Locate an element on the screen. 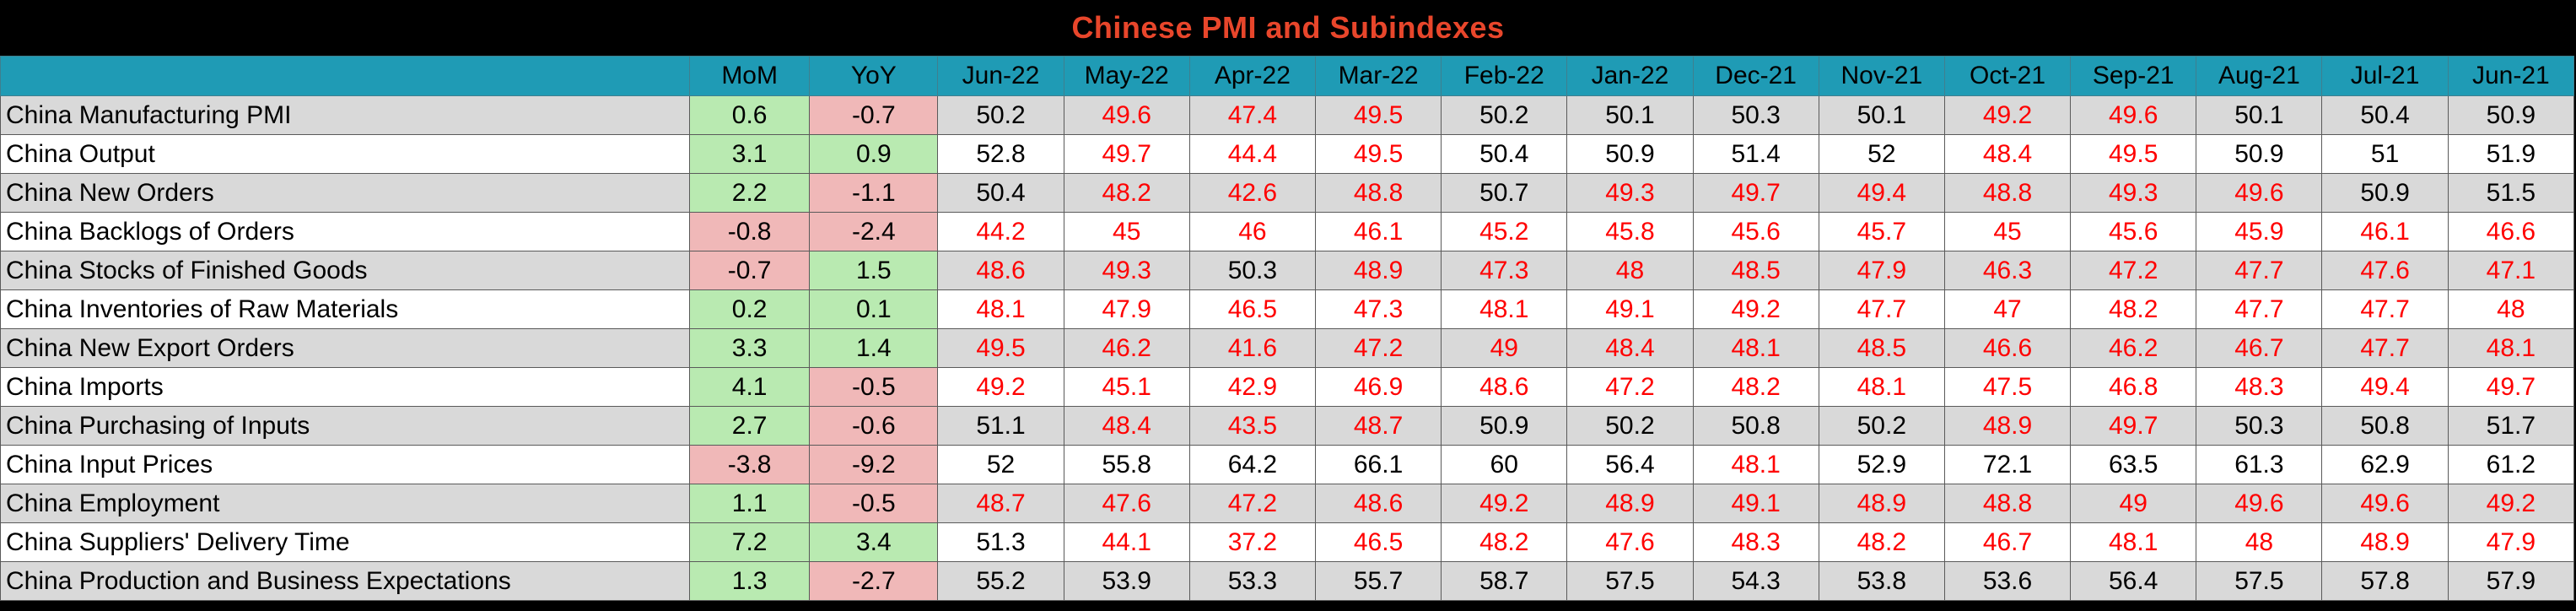  row-label: China Employment is located at coordinates (345, 503).